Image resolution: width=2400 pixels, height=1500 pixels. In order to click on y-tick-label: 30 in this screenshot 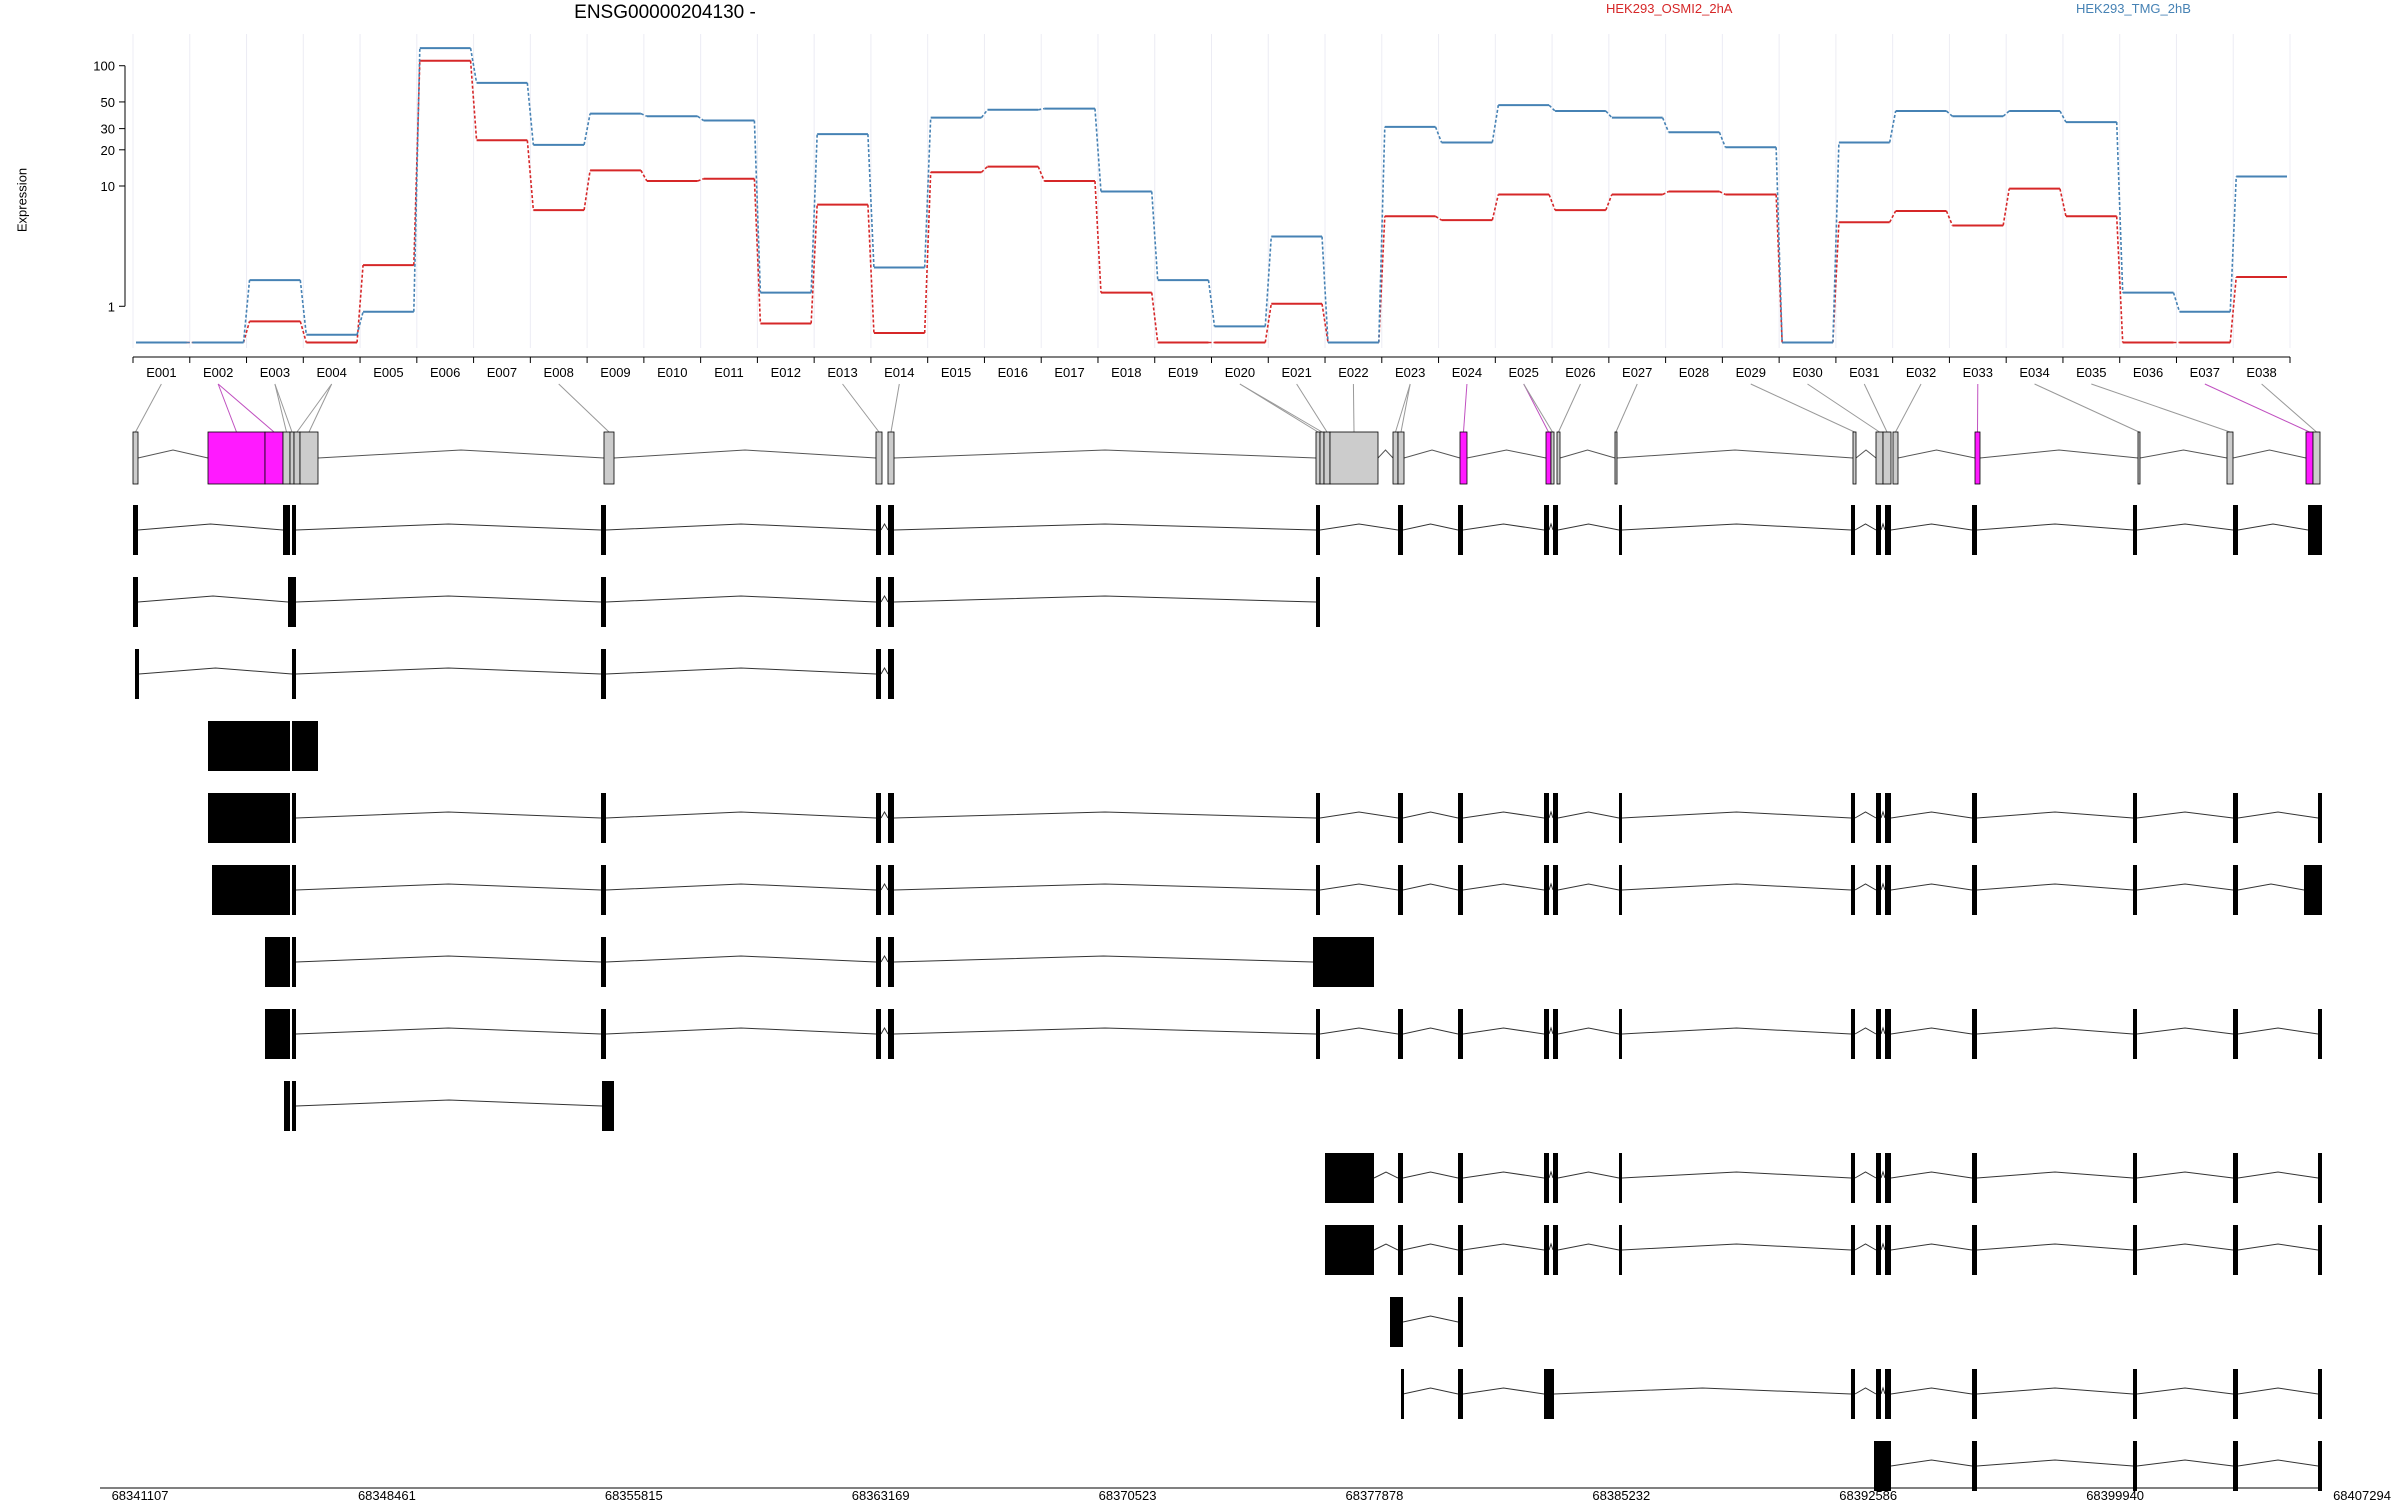, I will do `click(108, 129)`.